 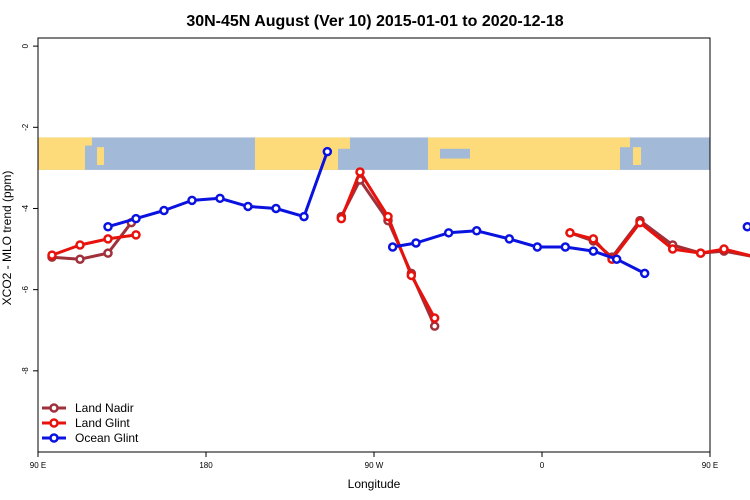 I want to click on y-tick-label: -6, so click(x=25, y=290).